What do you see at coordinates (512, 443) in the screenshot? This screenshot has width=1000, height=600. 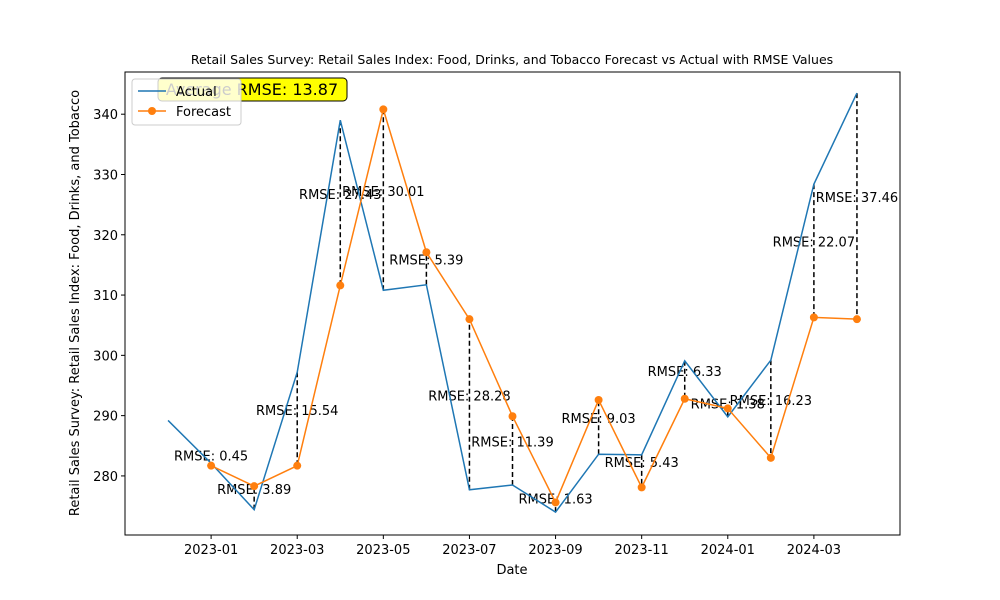 I see `error-label: RMSE: 11.39` at bounding box center [512, 443].